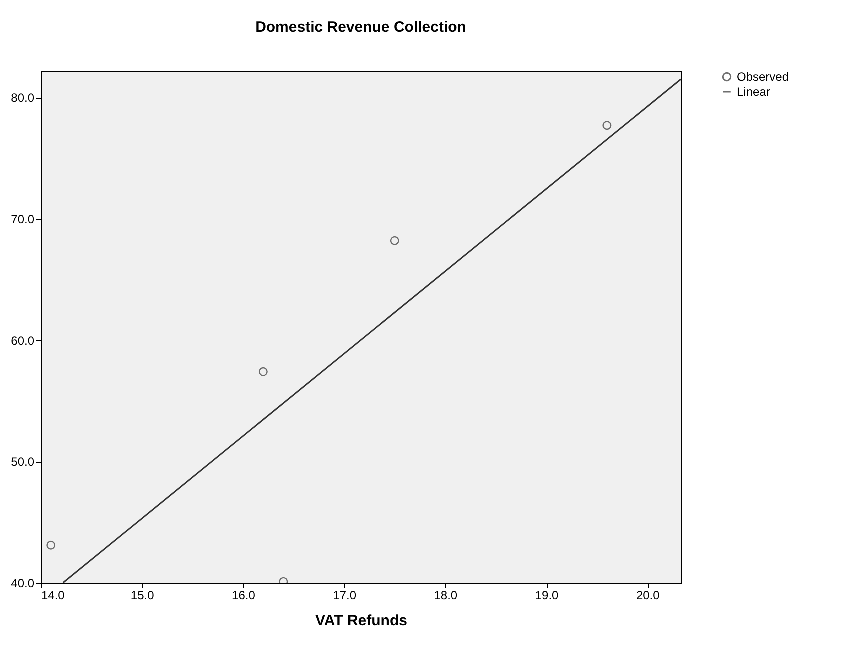 This screenshot has height=655, width=850. What do you see at coordinates (361, 27) in the screenshot?
I see `chart-title: Domestic Revenue Collection` at bounding box center [361, 27].